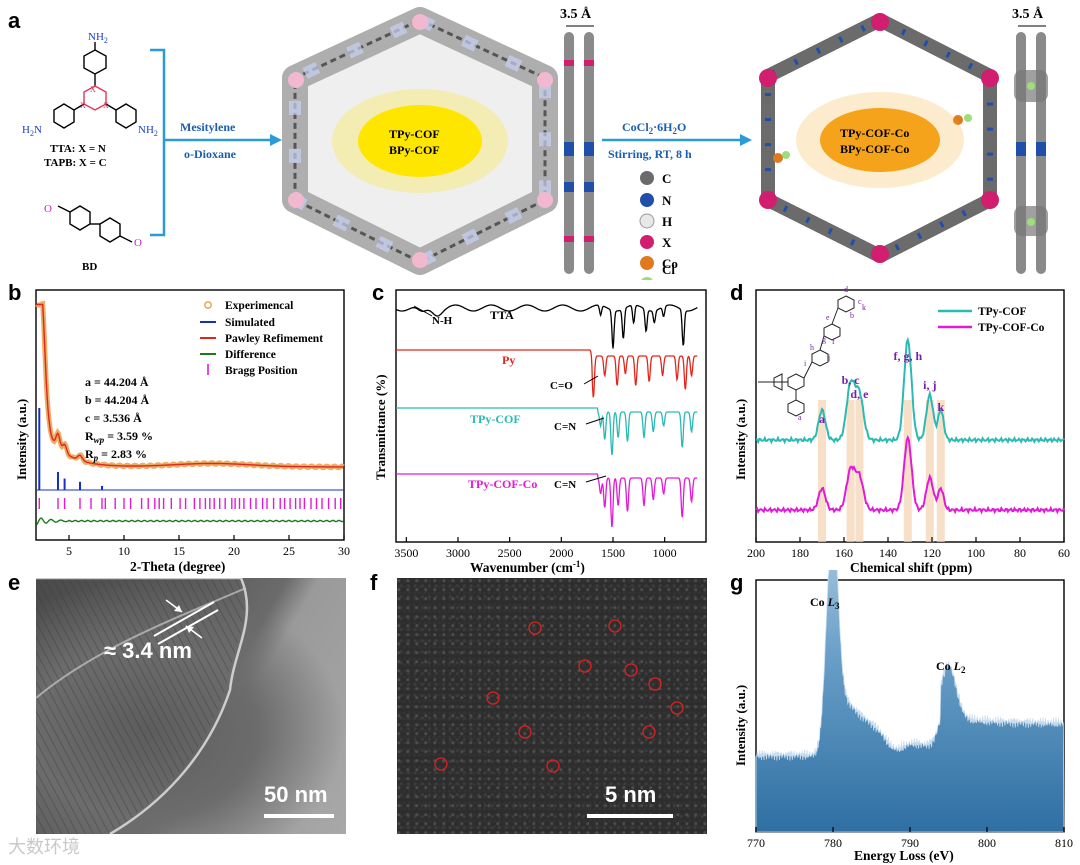 The height and width of the screenshot is (865, 1080). What do you see at coordinates (929, 385) in the screenshot?
I see `nmr-peak-label-4: i, j` at bounding box center [929, 385].